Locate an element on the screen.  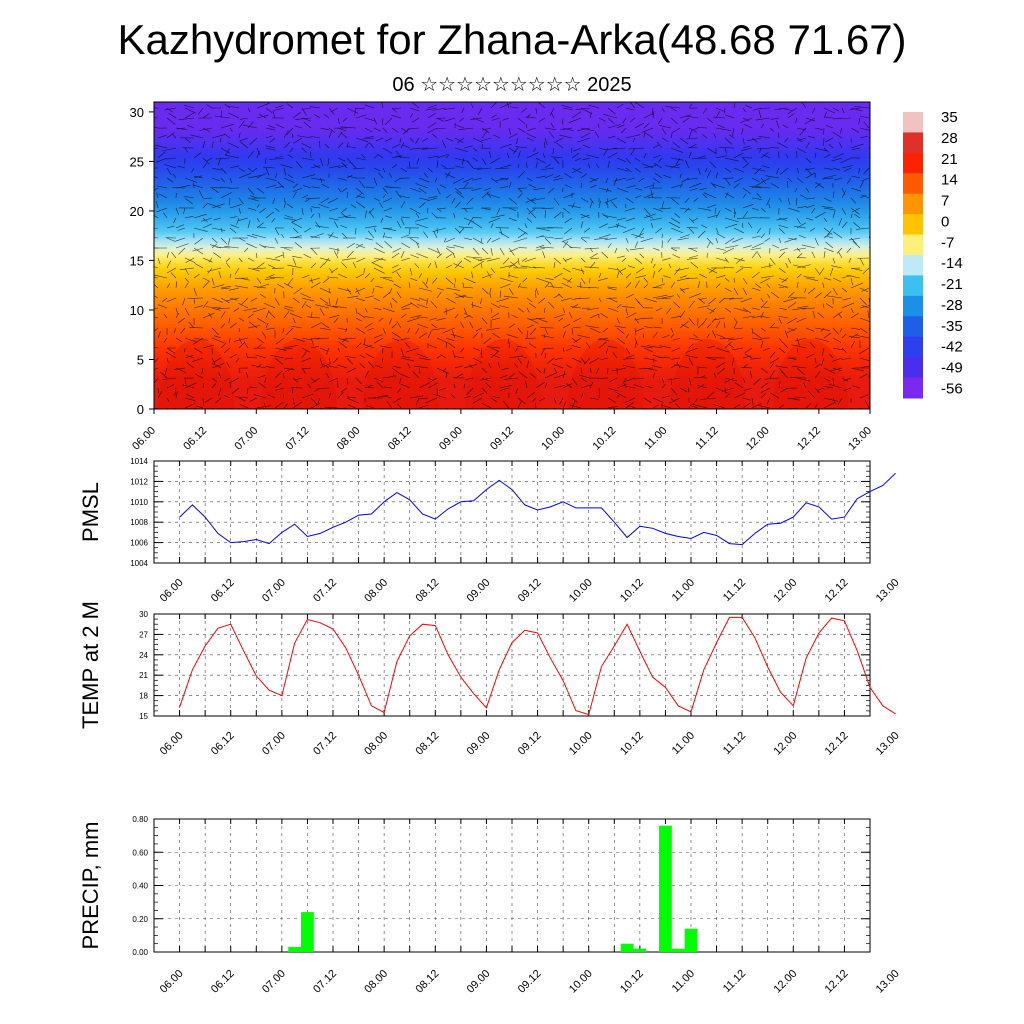
y-tick-label: 15 is located at coordinates (143, 716).